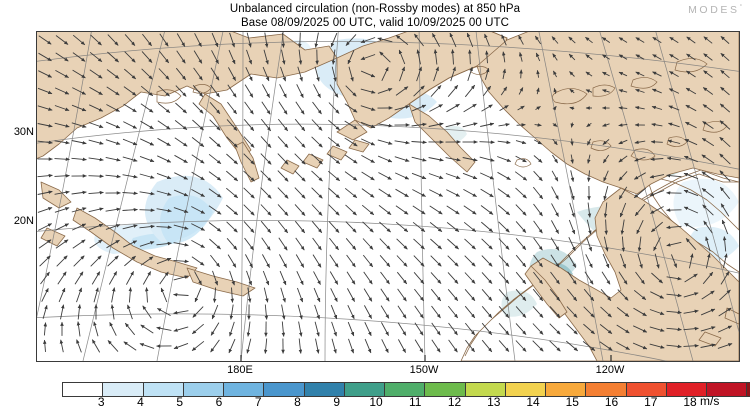 The image size is (750, 409). I want to click on colorbar-tick-4: 4, so click(141, 402).